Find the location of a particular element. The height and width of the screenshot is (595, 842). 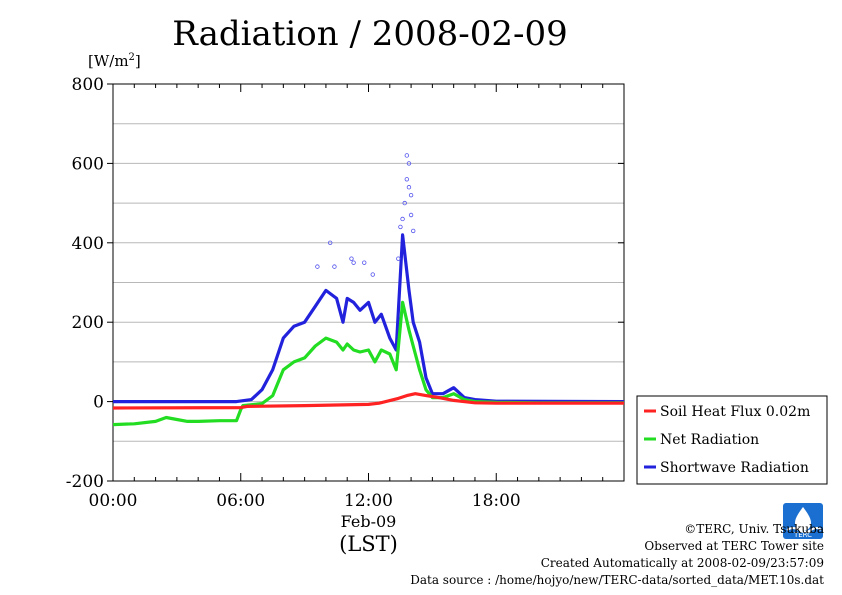

series-soil-heat-flux is located at coordinates (368, 401).